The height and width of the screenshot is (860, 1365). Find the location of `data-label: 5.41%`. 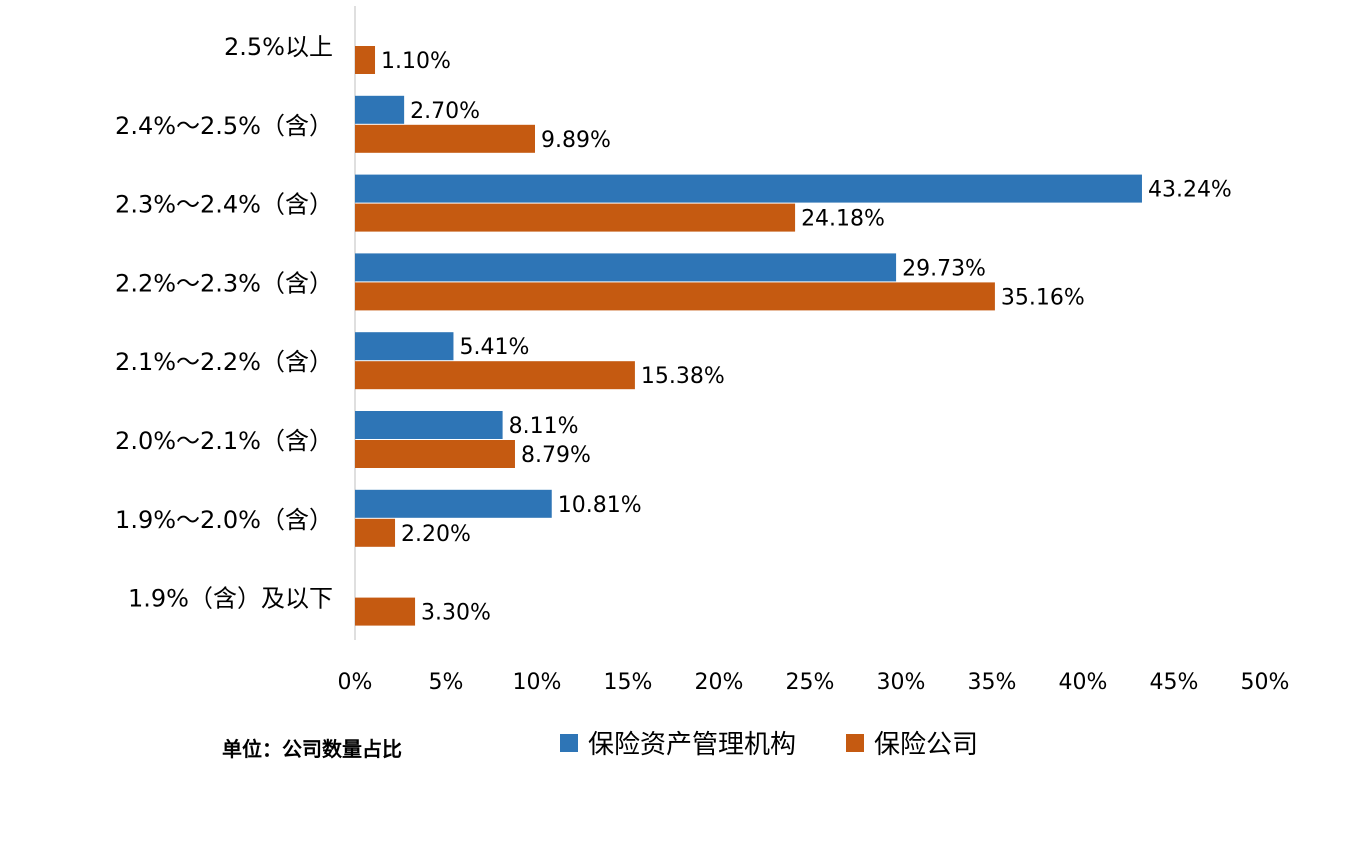

data-label: 5.41% is located at coordinates (494, 347).